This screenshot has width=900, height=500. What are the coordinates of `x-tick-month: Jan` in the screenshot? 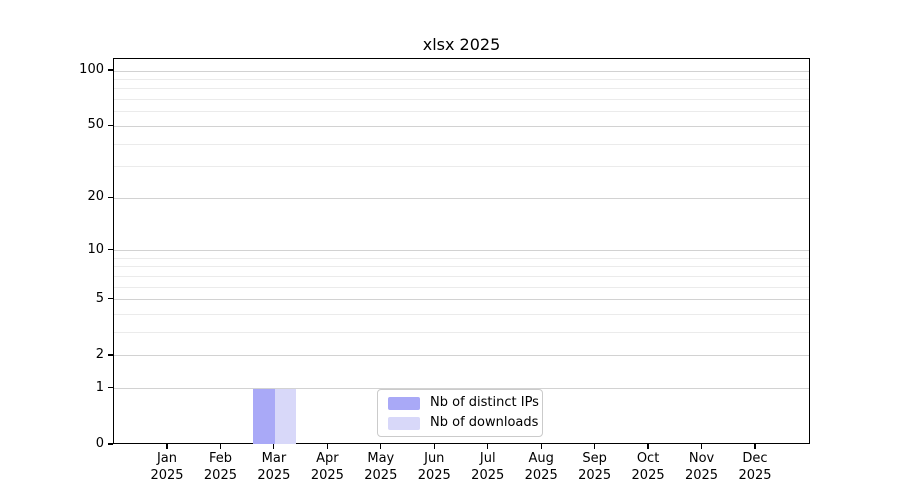 It's located at (167, 458).